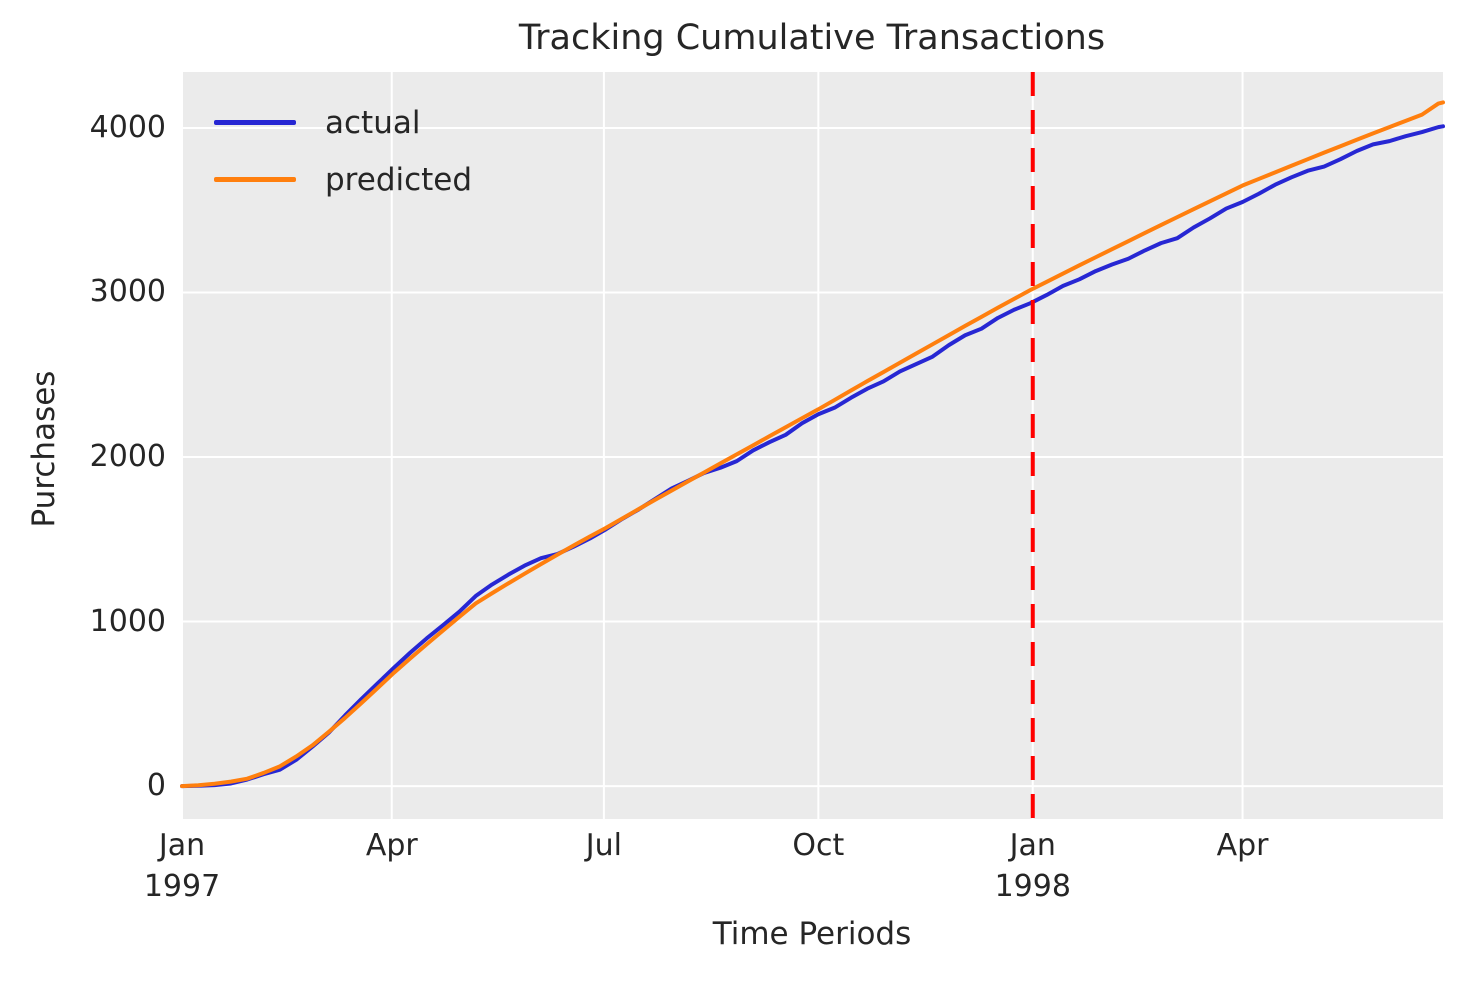 The height and width of the screenshot is (983, 1463). I want to click on y-tick-label: 1000, so click(127, 621).